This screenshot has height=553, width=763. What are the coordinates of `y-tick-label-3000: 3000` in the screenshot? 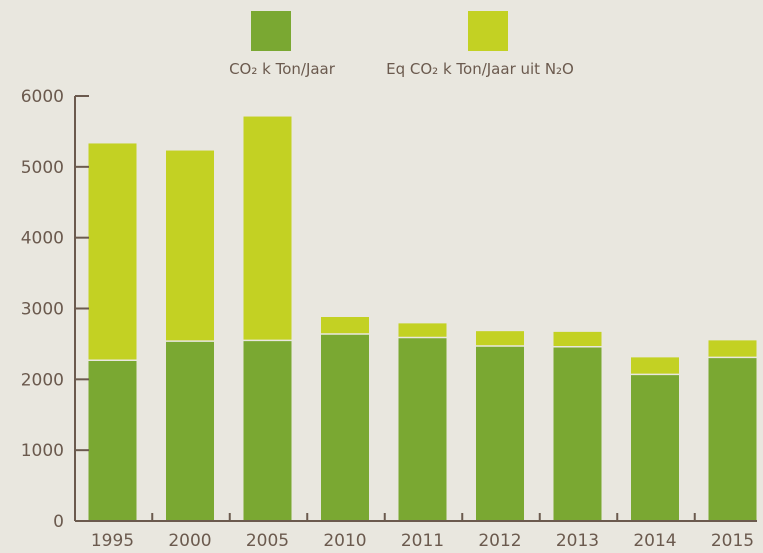 It's located at (42, 310).